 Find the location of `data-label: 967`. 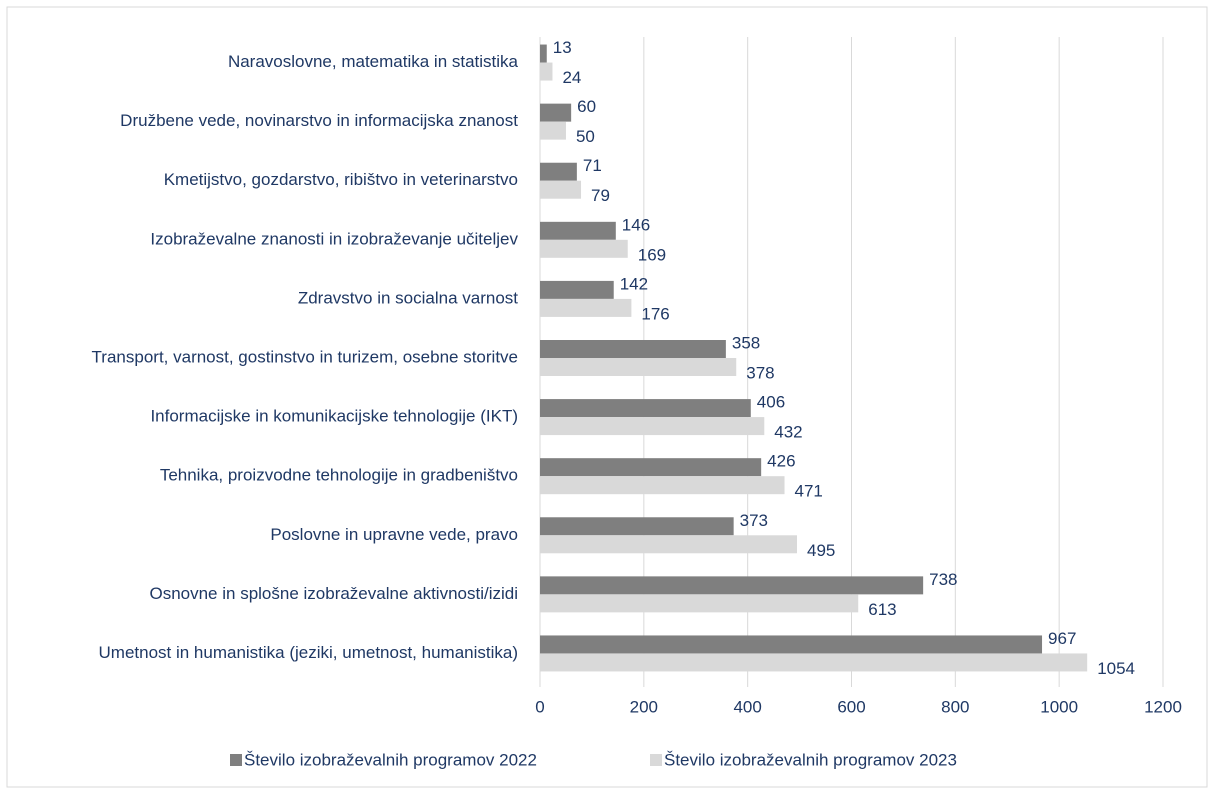

data-label: 967 is located at coordinates (1062, 638).